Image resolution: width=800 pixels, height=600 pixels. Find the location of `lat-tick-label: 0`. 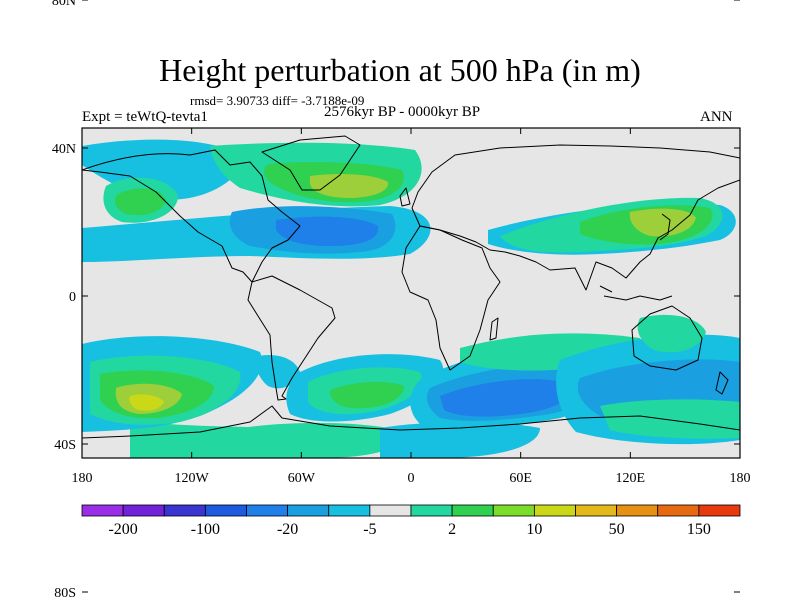

lat-tick-label: 0 is located at coordinates (72, 297).